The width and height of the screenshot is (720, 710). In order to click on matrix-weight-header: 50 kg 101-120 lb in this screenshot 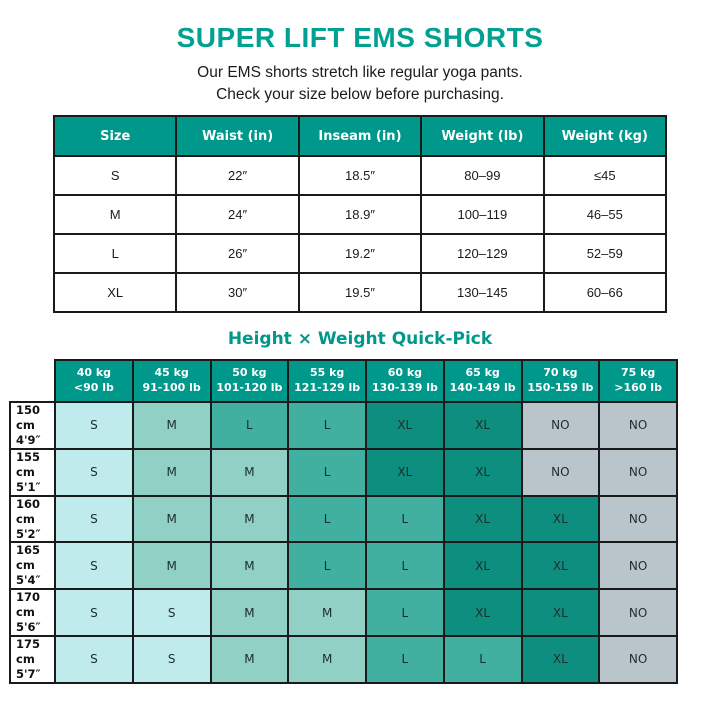, I will do `click(249, 381)`.